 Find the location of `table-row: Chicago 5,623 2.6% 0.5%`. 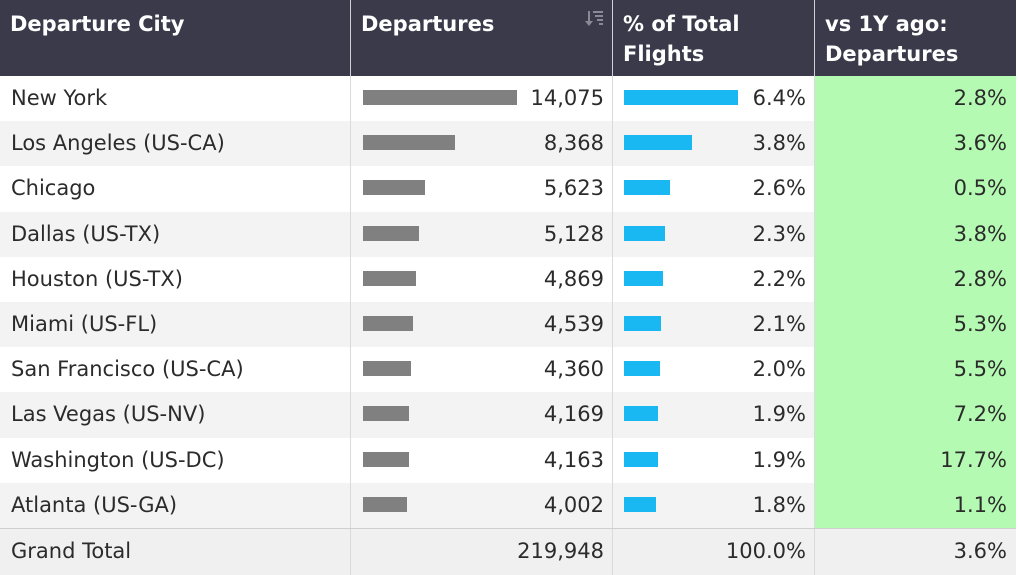

table-row: Chicago 5,623 2.6% 0.5% is located at coordinates (508, 189).